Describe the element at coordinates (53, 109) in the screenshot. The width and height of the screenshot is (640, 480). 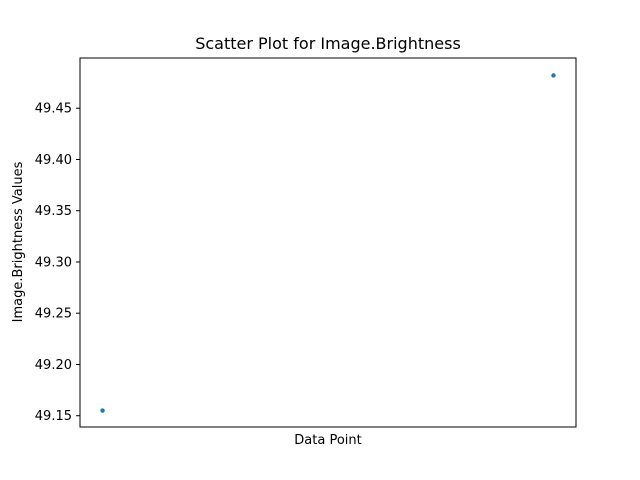
I see `y-tick-label: 49.45` at that location.